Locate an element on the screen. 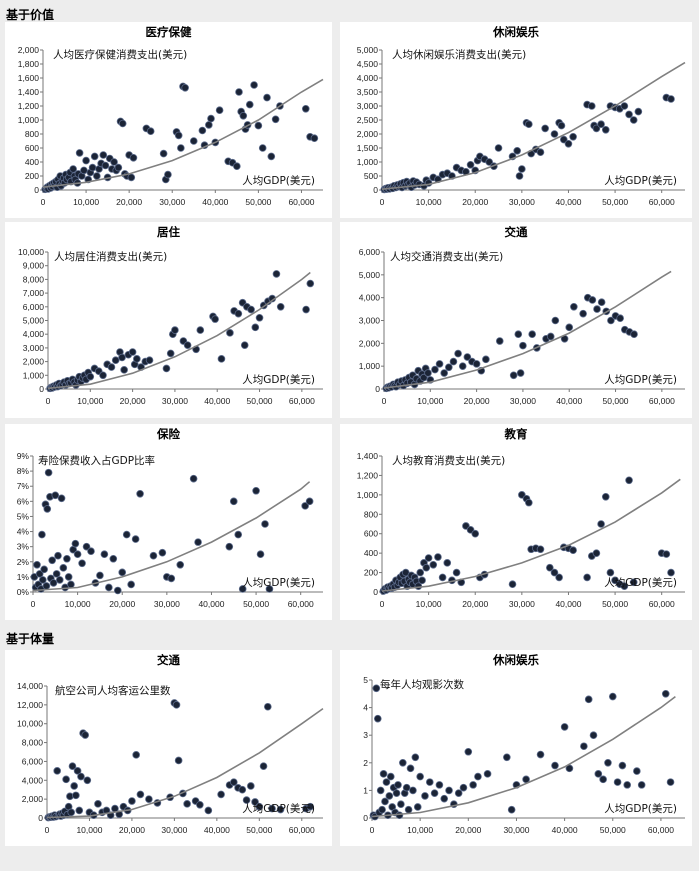 Image resolution: width=699 pixels, height=871 pixels. y-tick-label: 1,200 is located at coordinates (368, 475).